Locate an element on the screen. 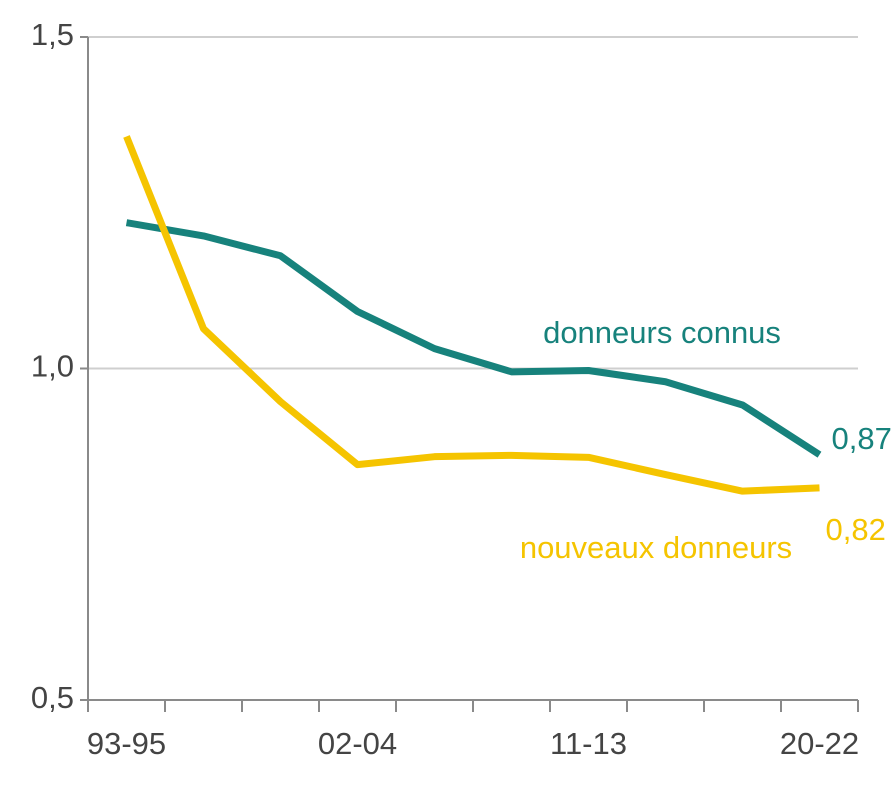 This screenshot has width=893, height=789. y-tick-label: 1,0 is located at coordinates (52, 366).